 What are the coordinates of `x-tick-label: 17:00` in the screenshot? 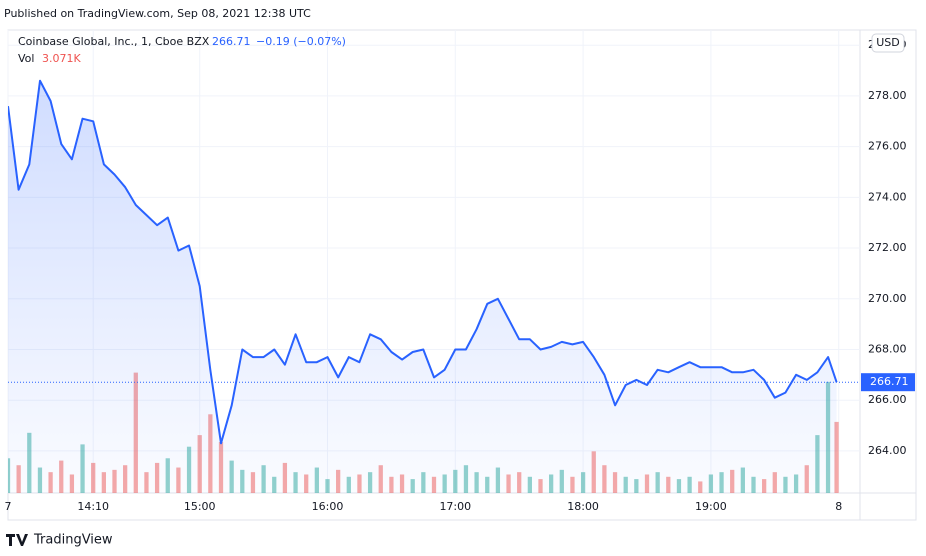 It's located at (455, 506).